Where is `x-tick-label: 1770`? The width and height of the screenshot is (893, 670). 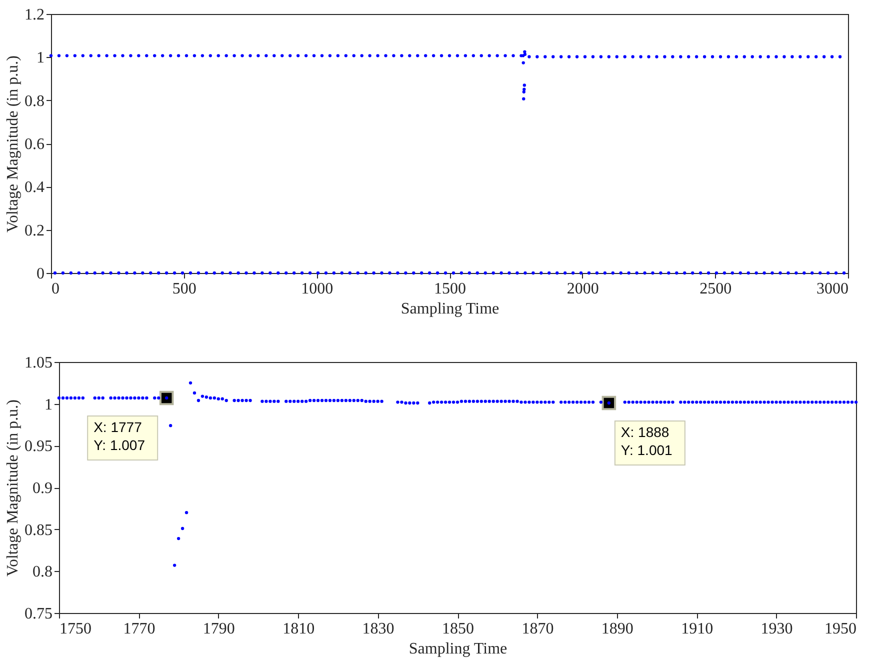
x-tick-label: 1770 is located at coordinates (139, 629).